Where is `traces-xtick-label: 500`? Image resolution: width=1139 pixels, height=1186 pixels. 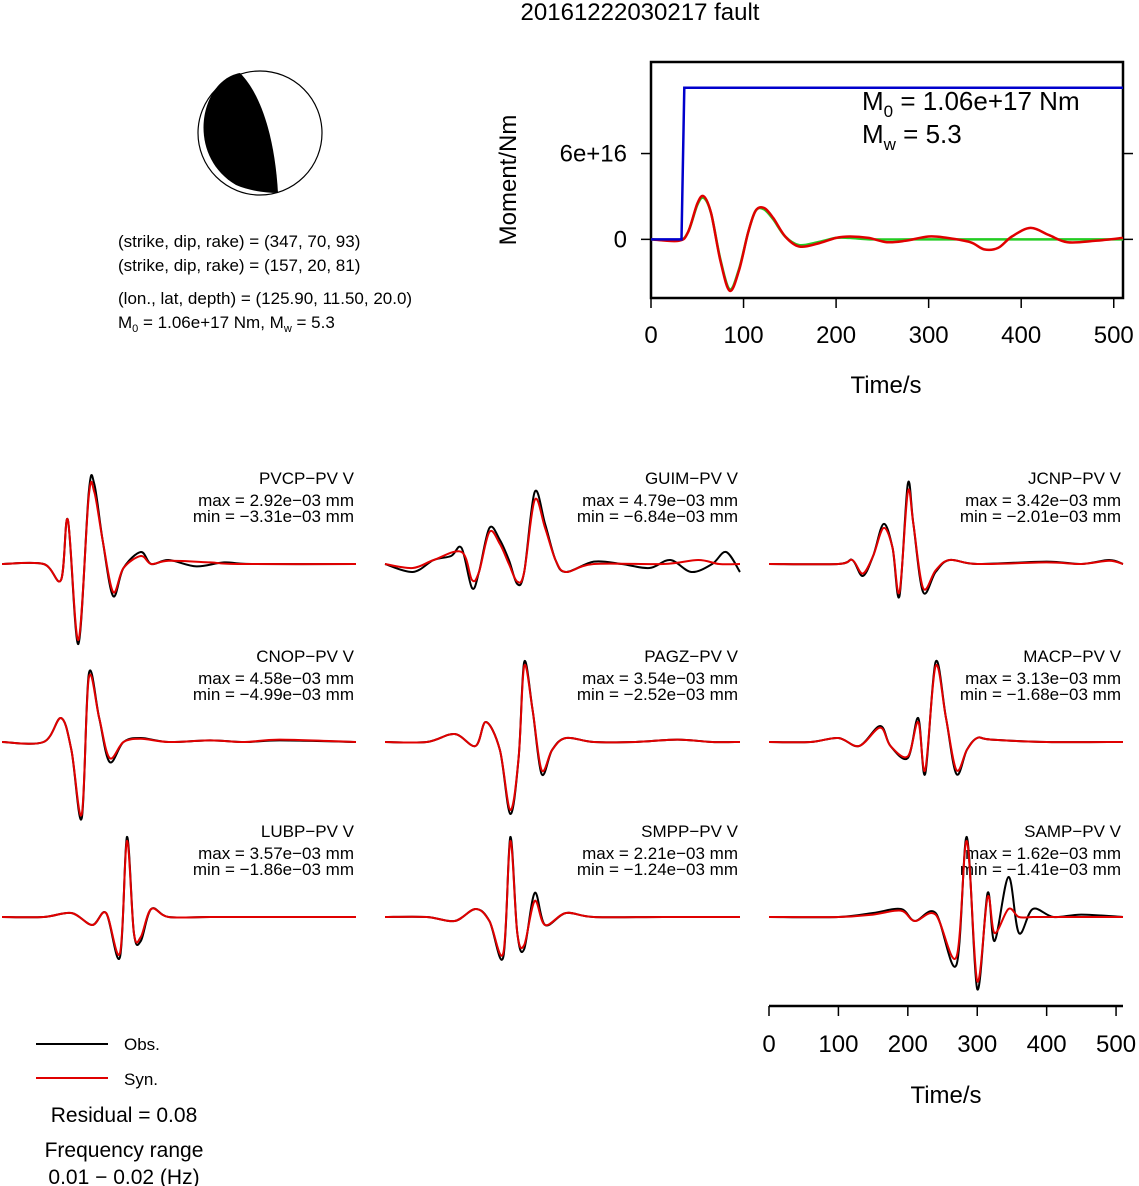 traces-xtick-label: 500 is located at coordinates (1116, 1044).